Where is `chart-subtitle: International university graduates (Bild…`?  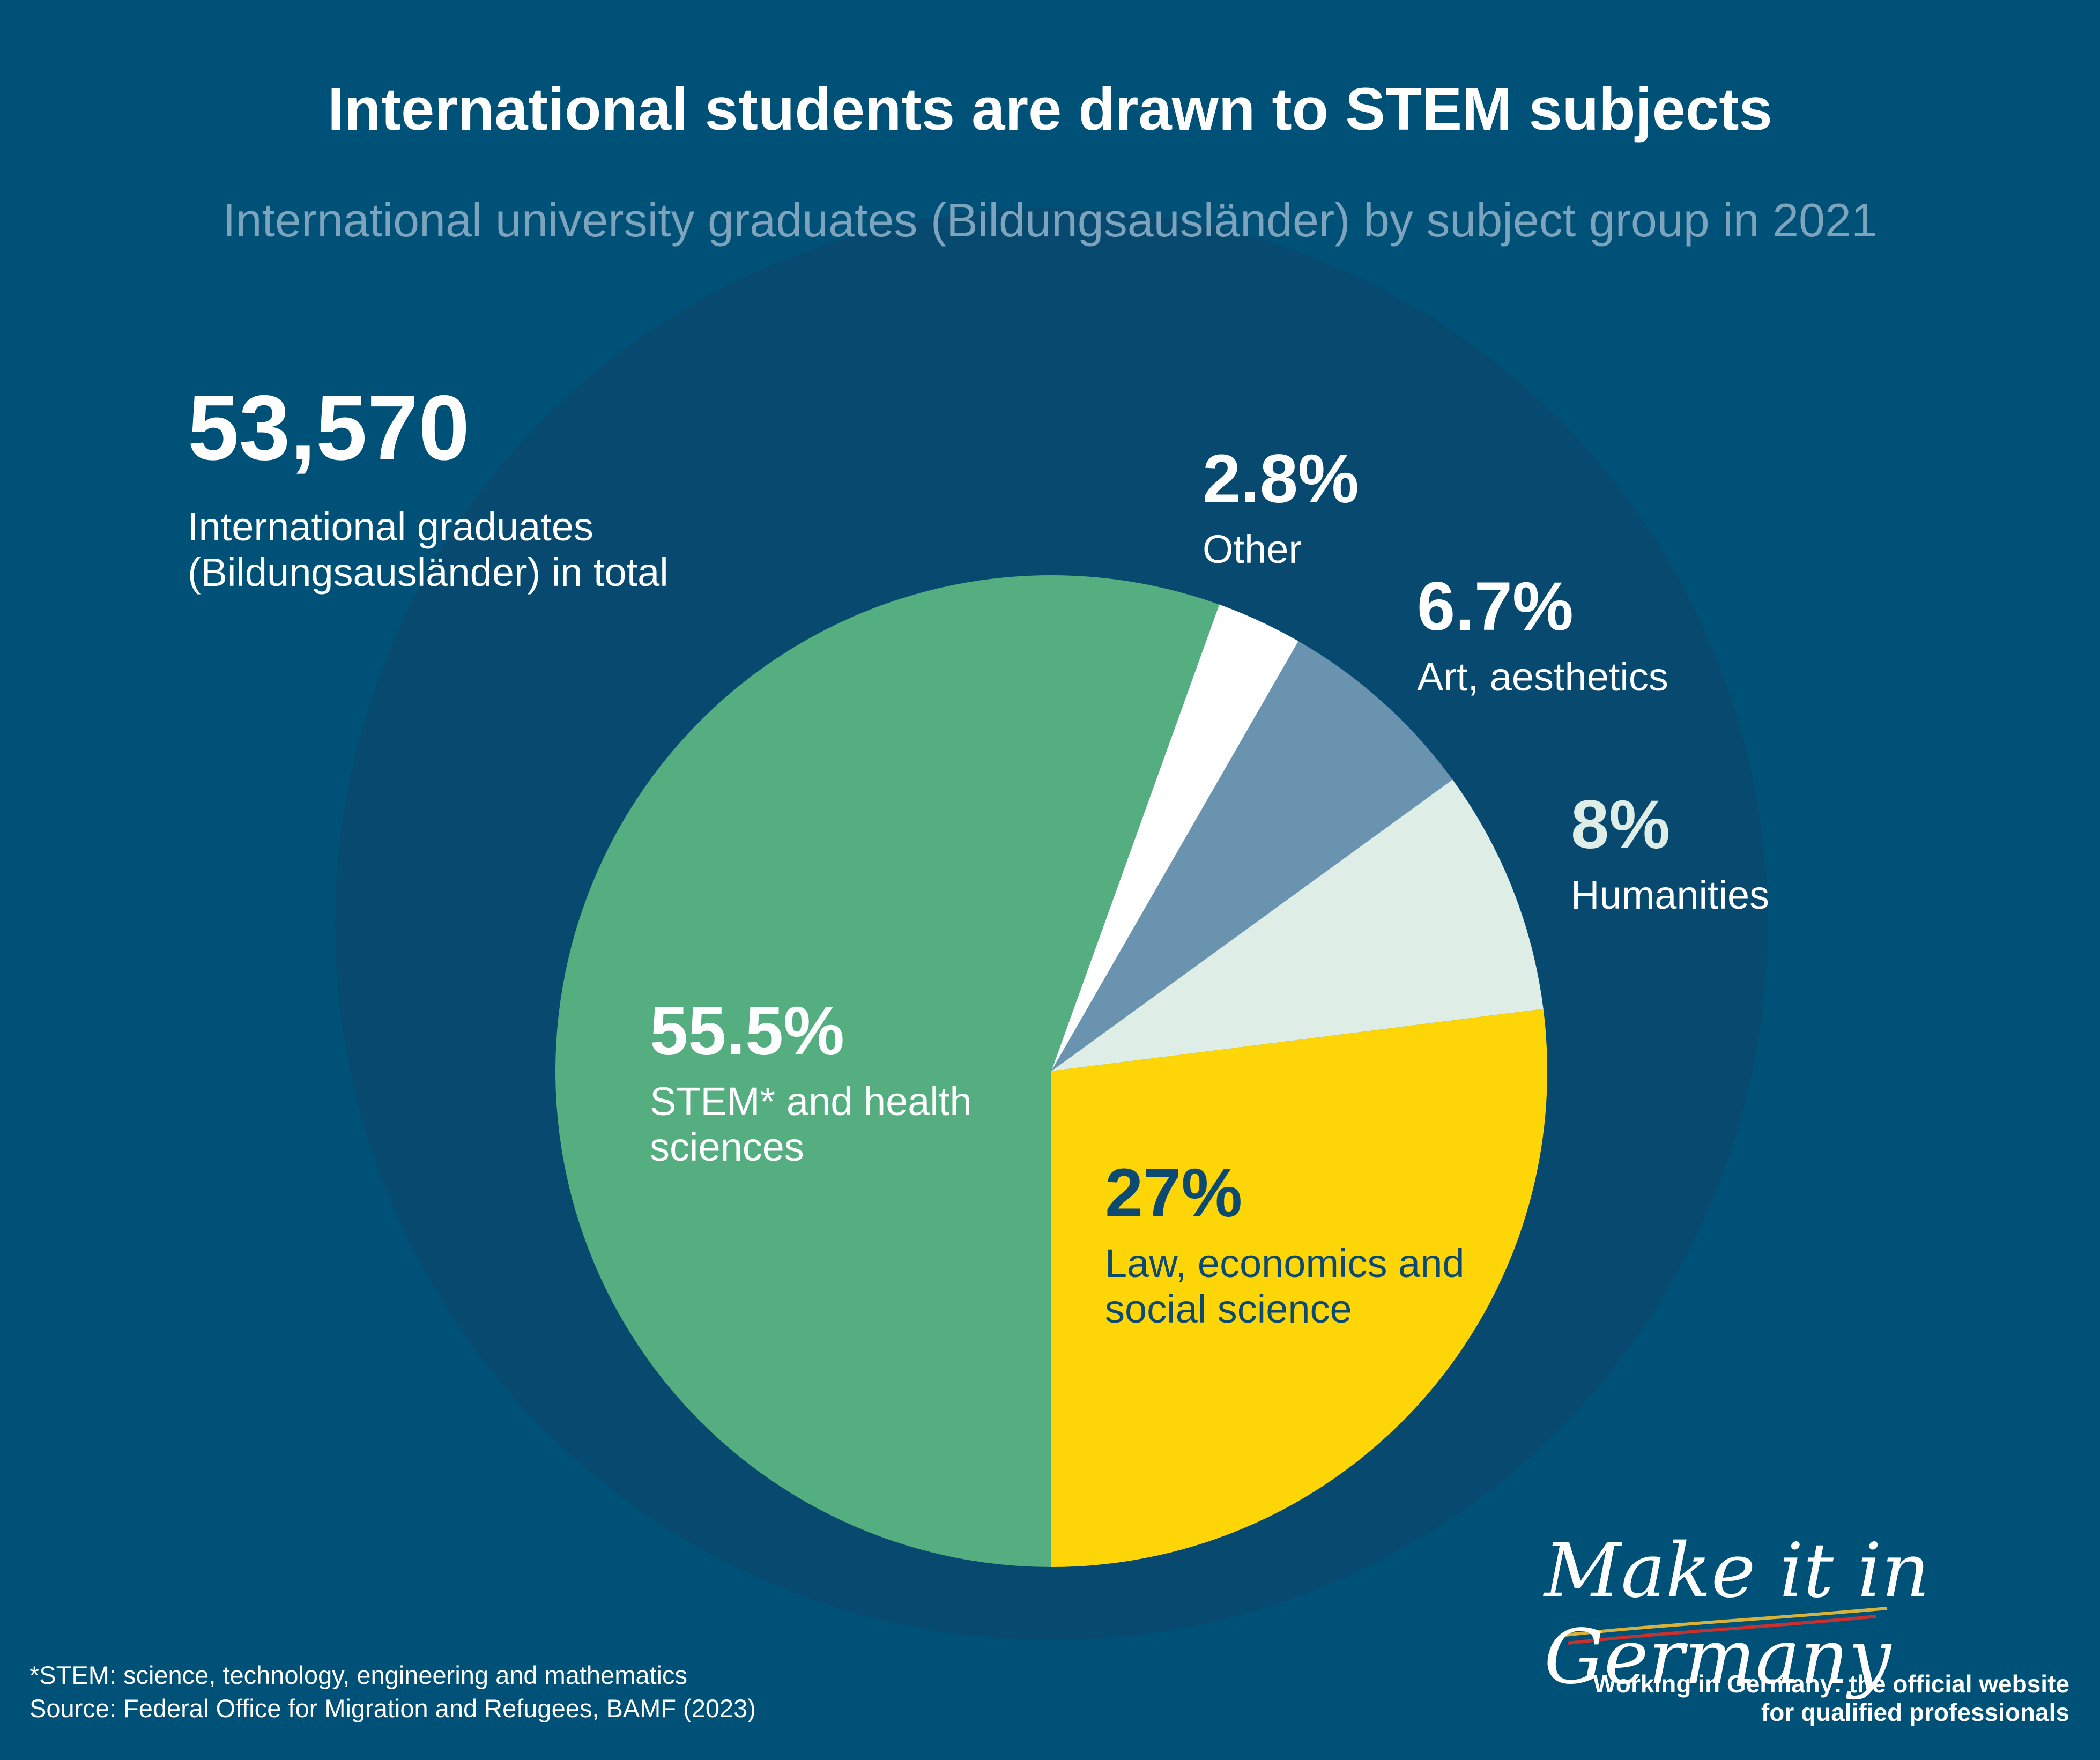 chart-subtitle: International university graduates (Bild… is located at coordinates (1050, 220).